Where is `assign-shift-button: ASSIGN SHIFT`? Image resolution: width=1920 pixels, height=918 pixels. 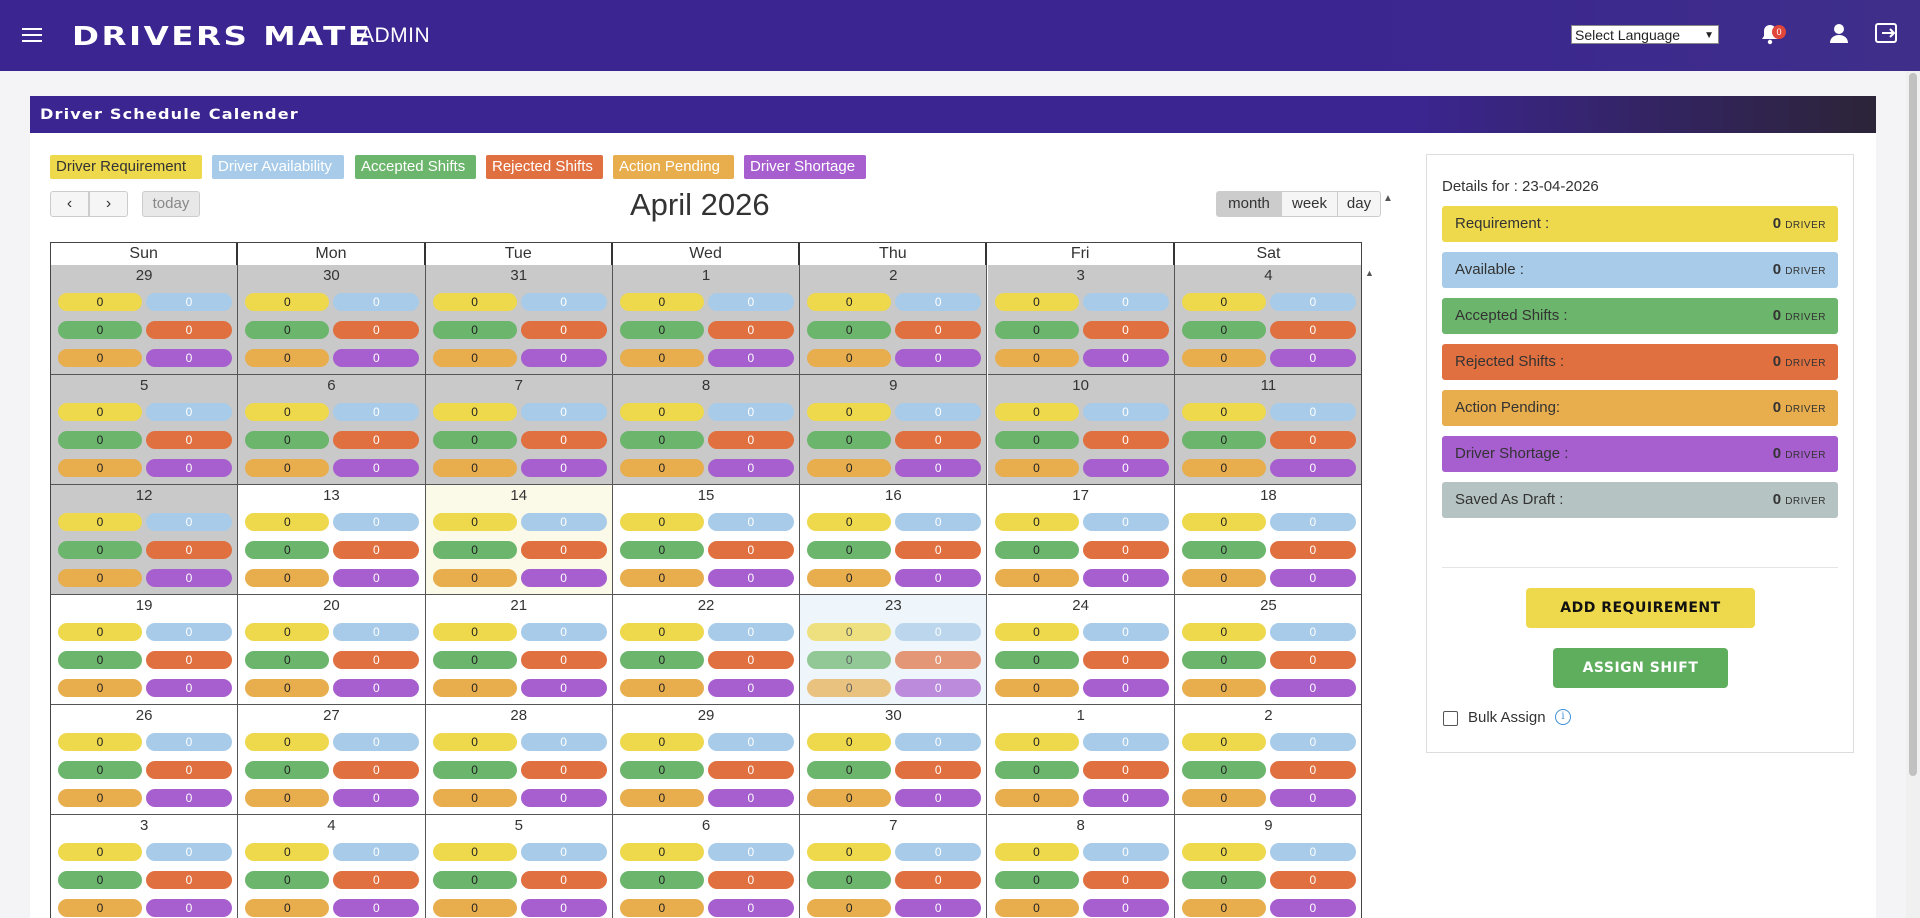 assign-shift-button: ASSIGN SHIFT is located at coordinates (1640, 668).